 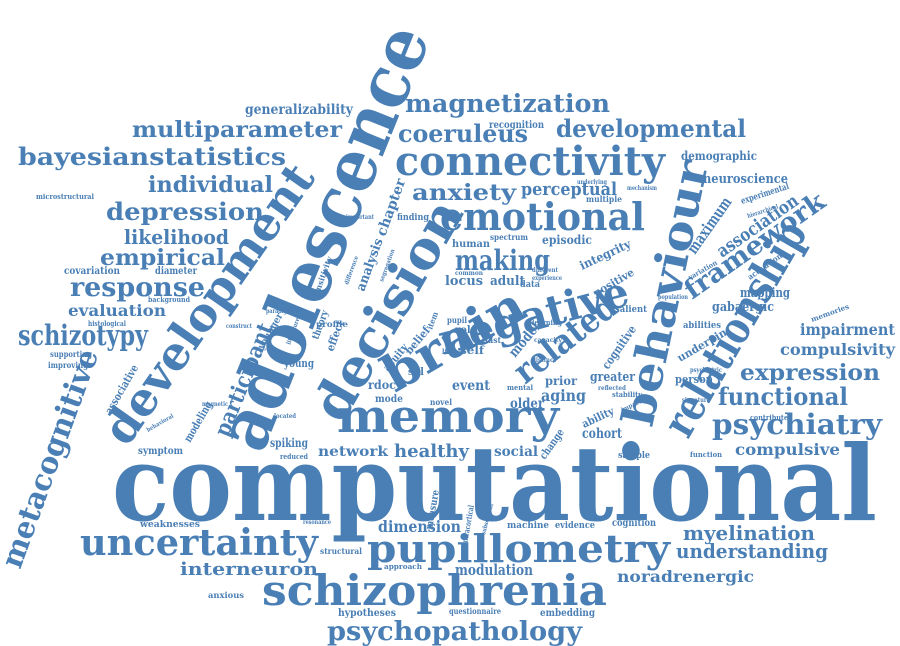 What do you see at coordinates (457, 320) in the screenshot?
I see `word-pupil: pupil` at bounding box center [457, 320].